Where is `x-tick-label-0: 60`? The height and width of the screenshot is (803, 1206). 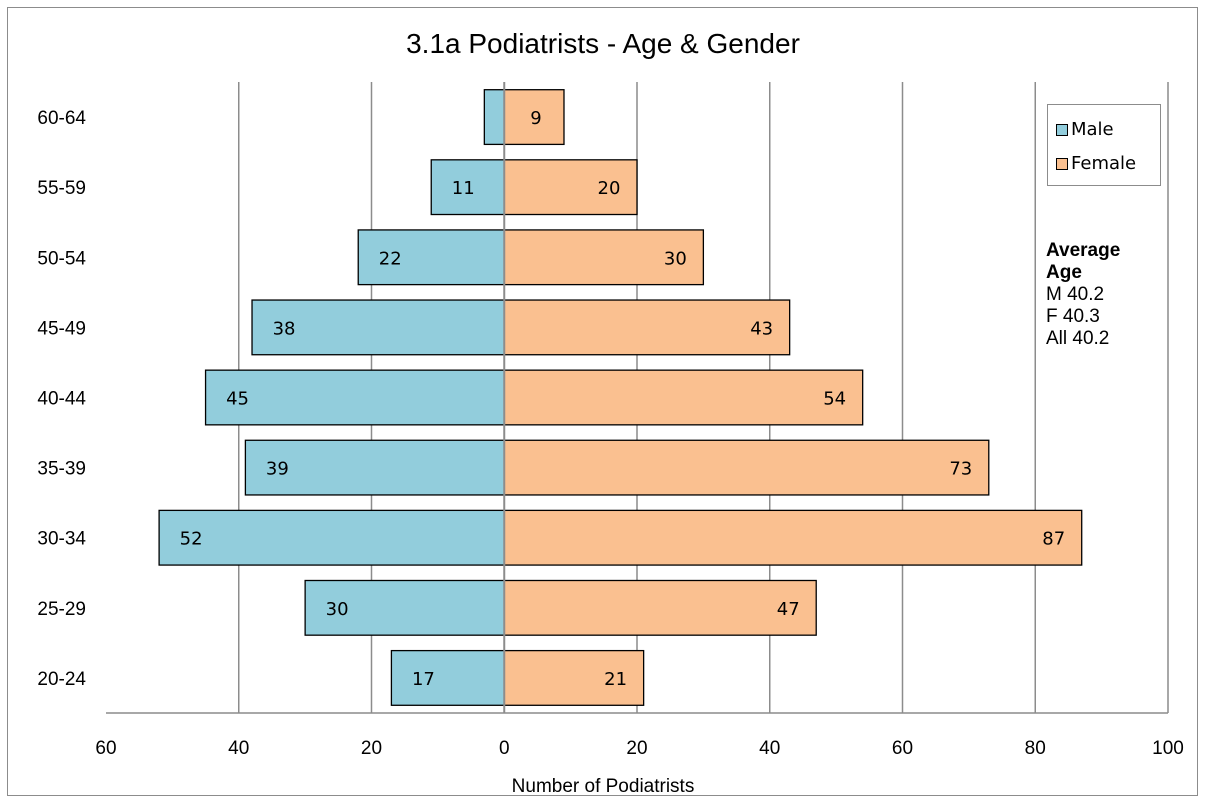 x-tick-label-0: 60 is located at coordinates (105, 748).